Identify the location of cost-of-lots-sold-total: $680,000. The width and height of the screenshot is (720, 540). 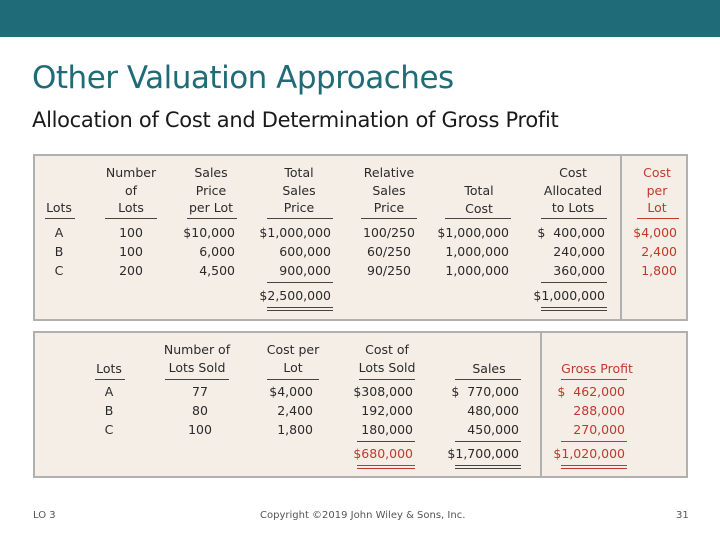
(383, 453).